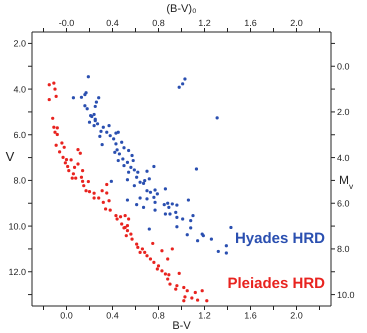  I want to click on x-tick-label: 2.0, so click(296, 315).